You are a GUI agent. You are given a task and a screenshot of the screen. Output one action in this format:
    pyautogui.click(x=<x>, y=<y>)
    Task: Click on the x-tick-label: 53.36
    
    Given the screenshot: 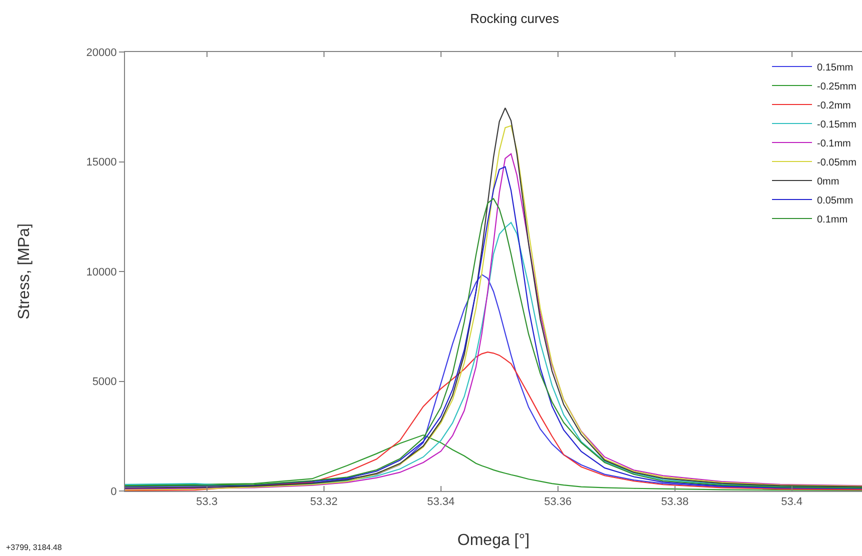 What is the action you would take?
    pyautogui.click(x=558, y=502)
    